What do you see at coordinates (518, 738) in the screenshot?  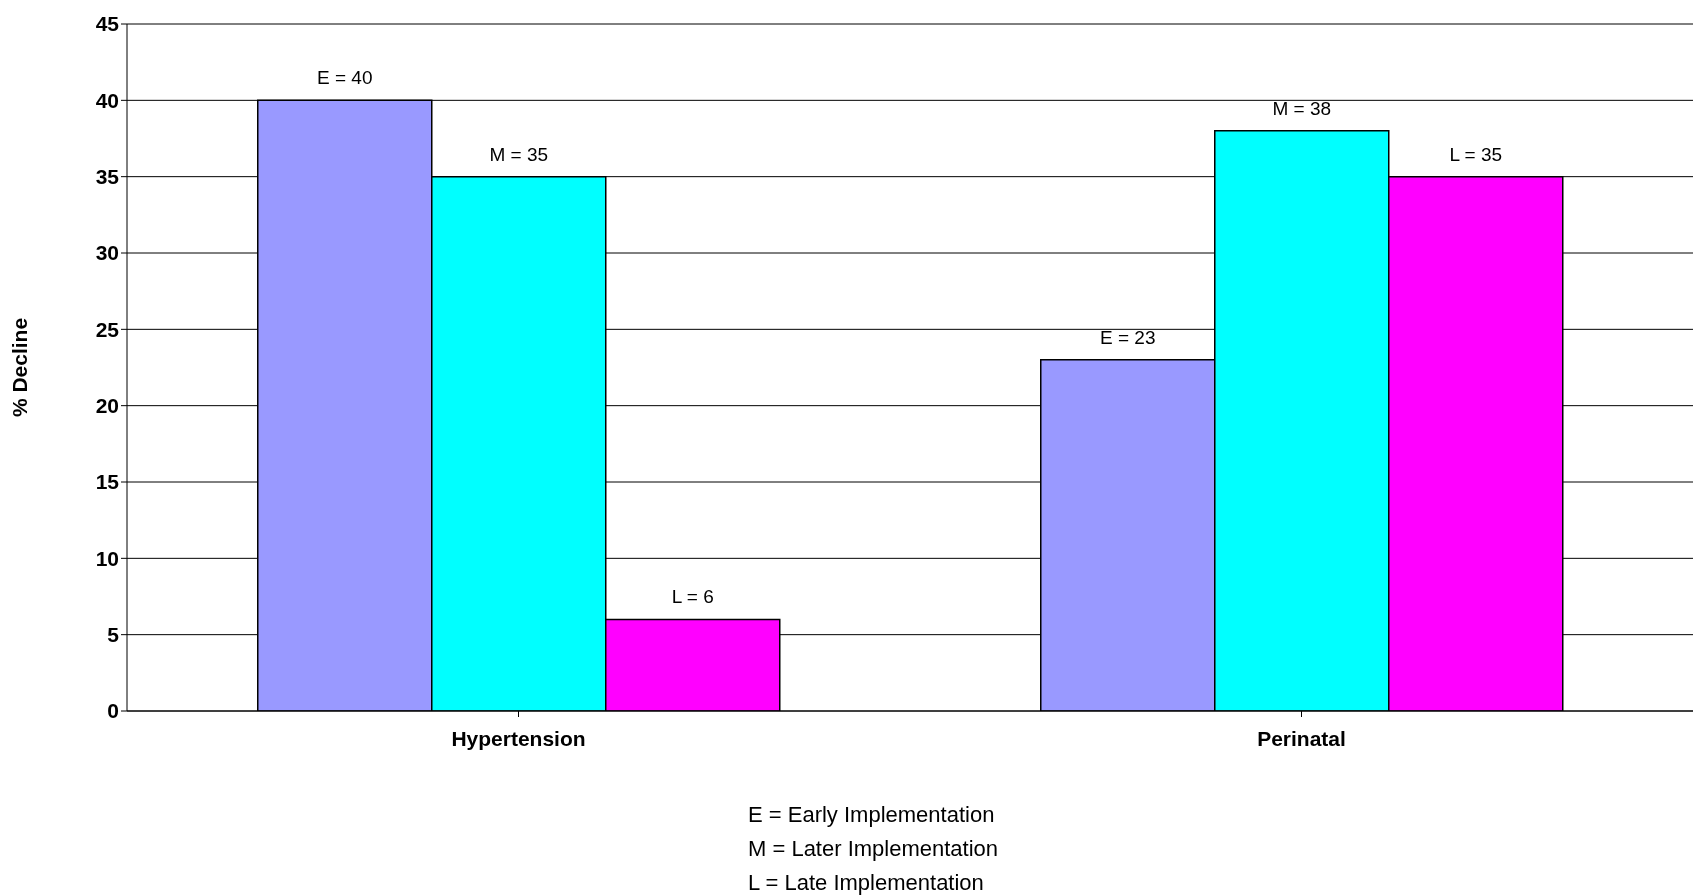 I see `x-tick-label: Hypertension` at bounding box center [518, 738].